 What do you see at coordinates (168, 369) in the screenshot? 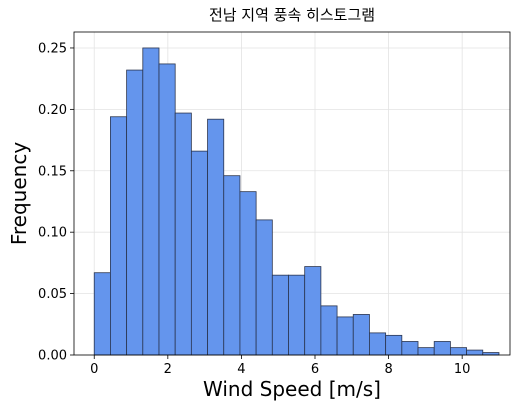
I see `x-tick-label: 2` at bounding box center [168, 369].